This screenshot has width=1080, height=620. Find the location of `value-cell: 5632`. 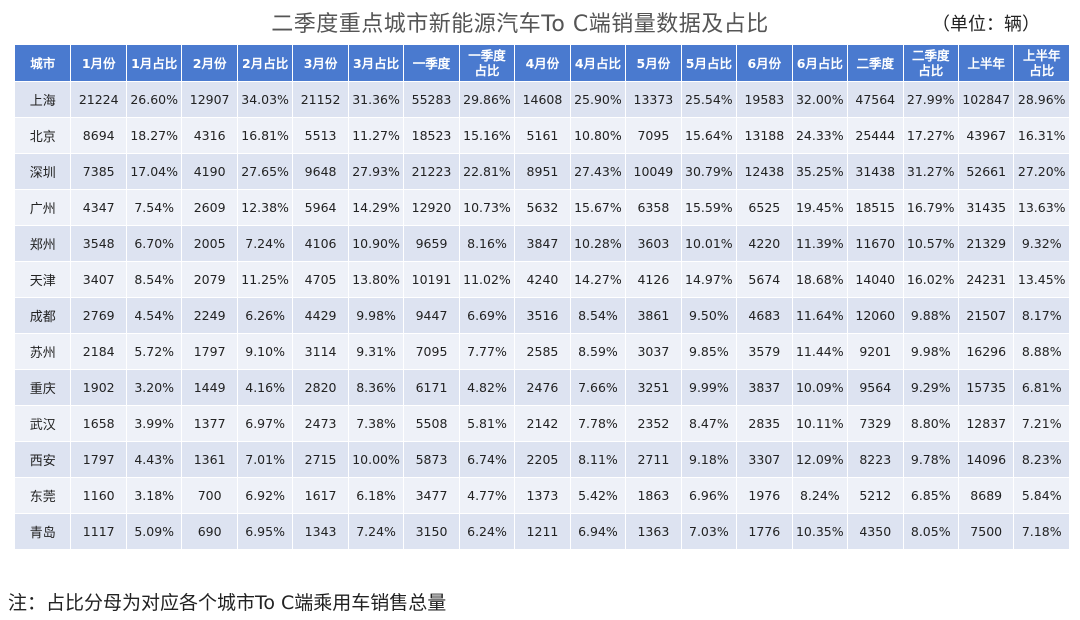

value-cell: 5632 is located at coordinates (542, 207).